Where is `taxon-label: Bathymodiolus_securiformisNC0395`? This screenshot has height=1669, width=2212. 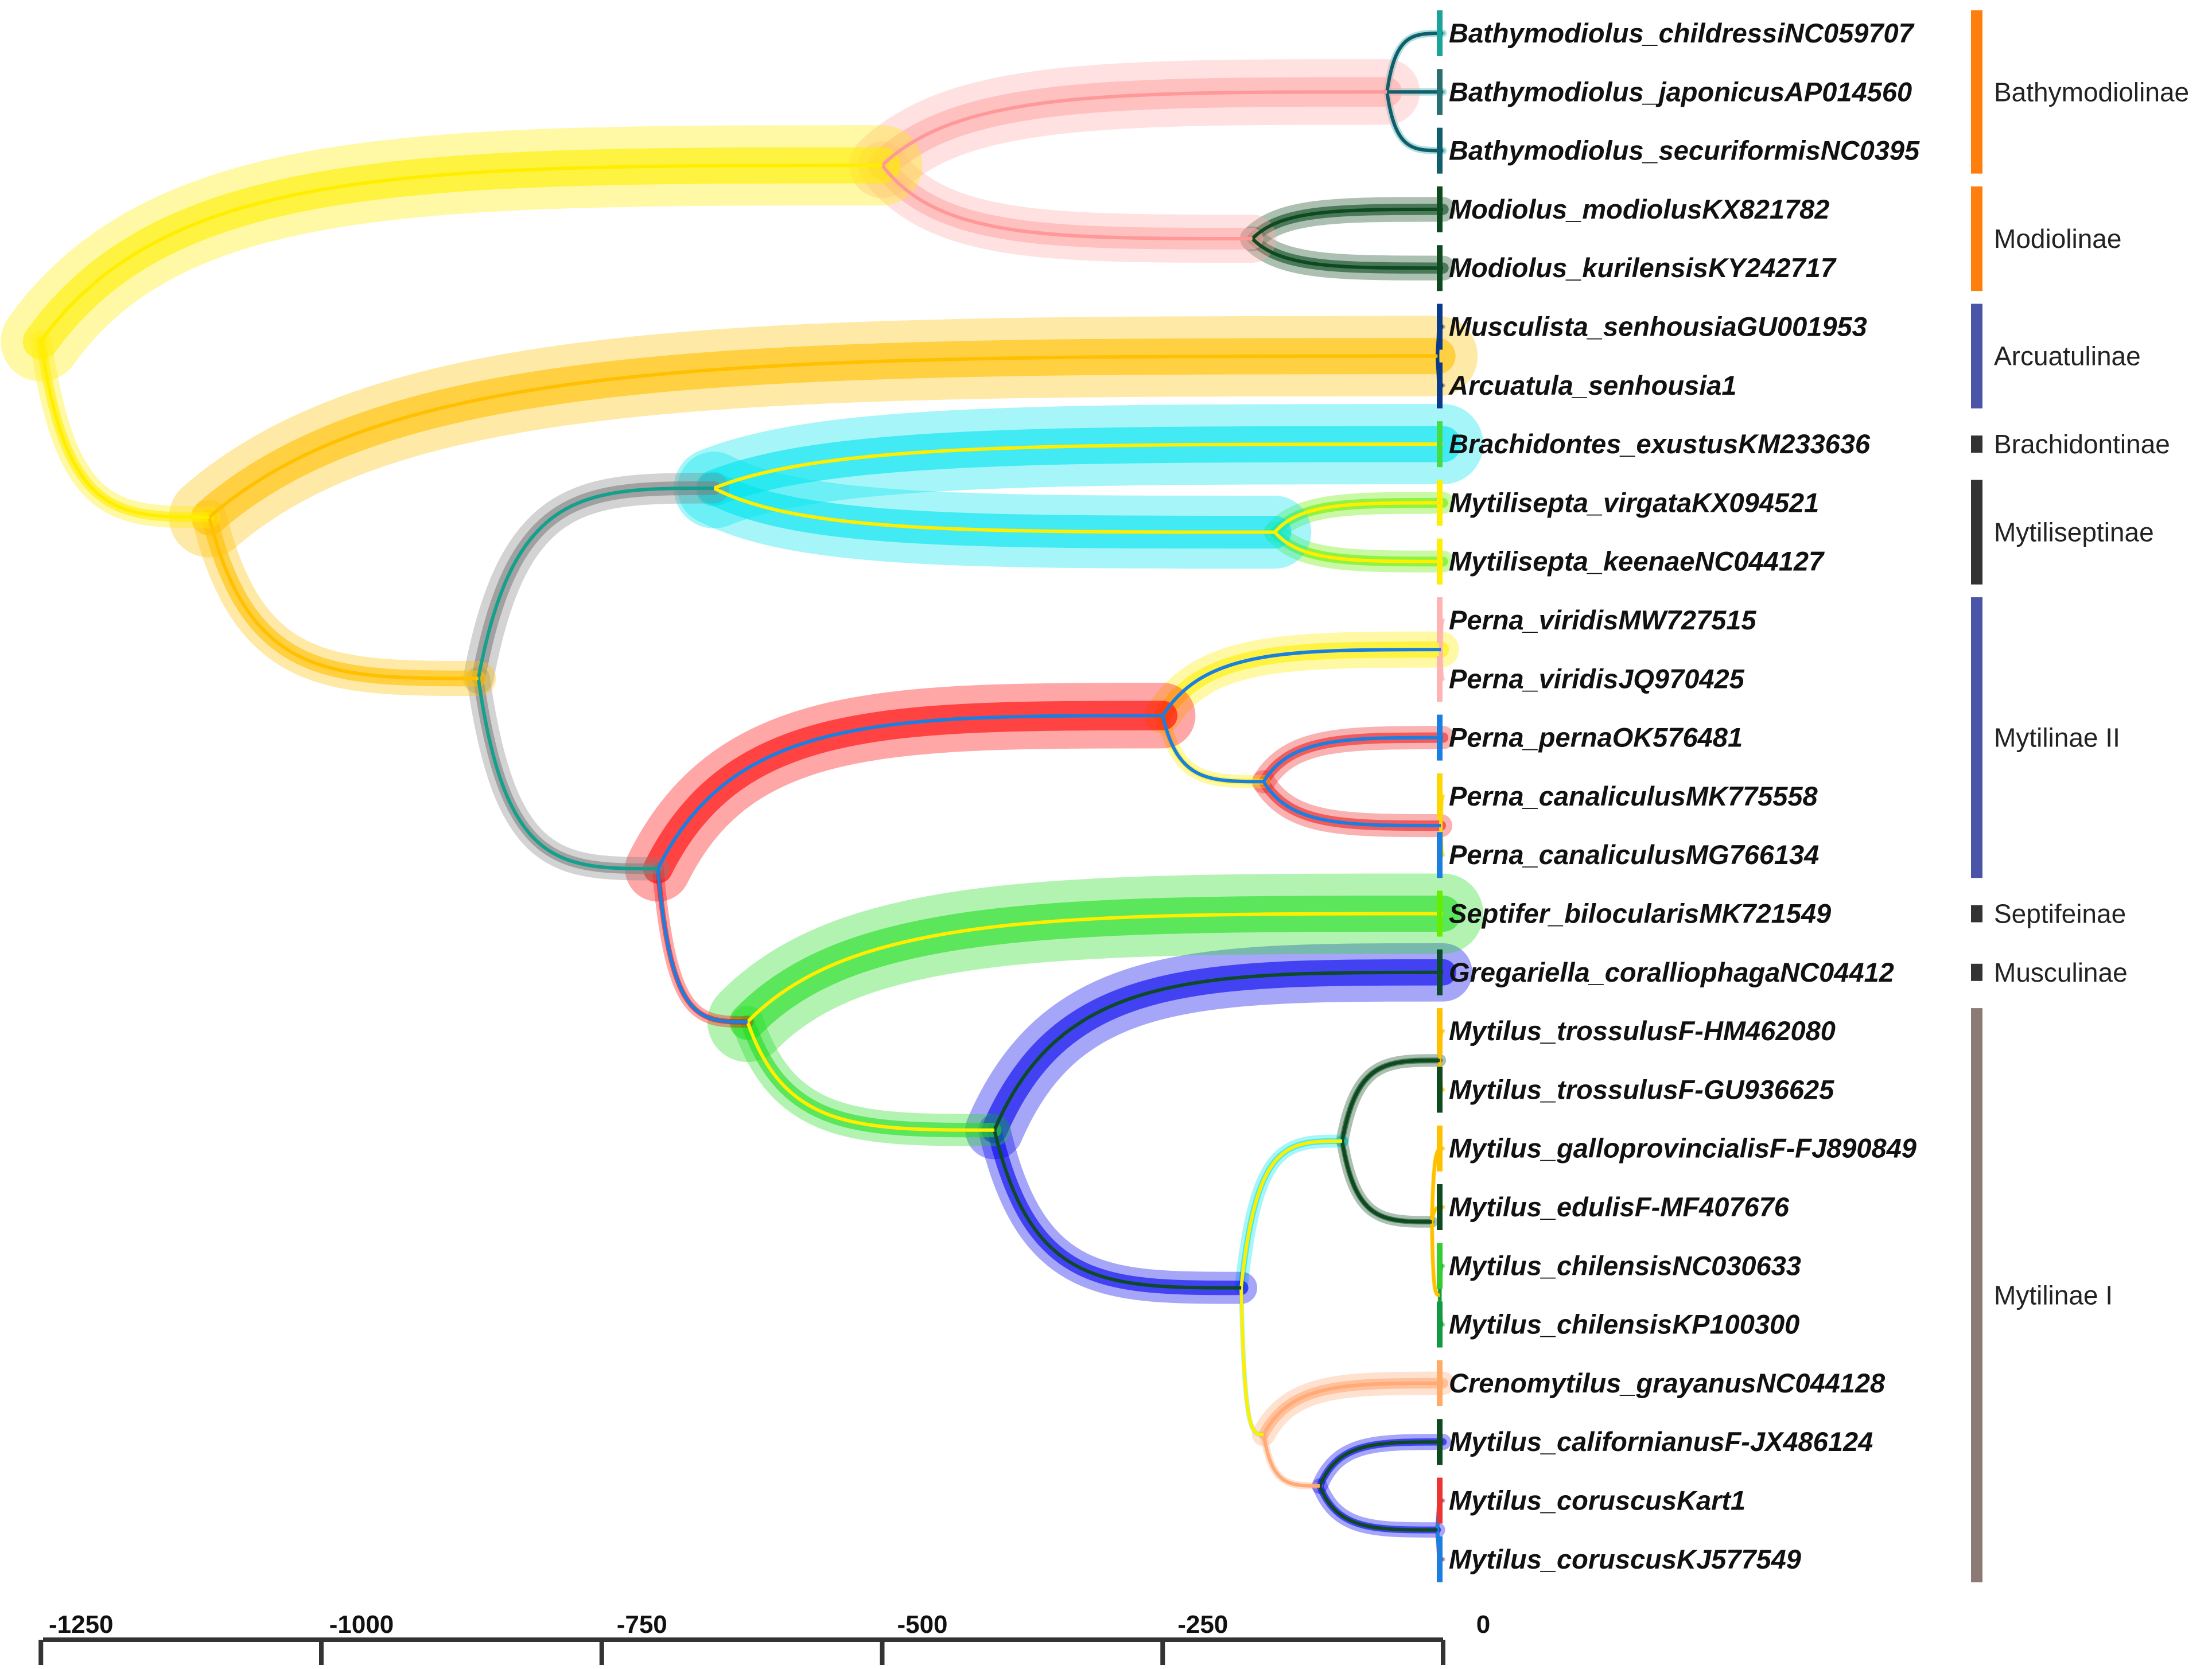 taxon-label: Bathymodiolus_securiformisNC0395 is located at coordinates (1684, 150).